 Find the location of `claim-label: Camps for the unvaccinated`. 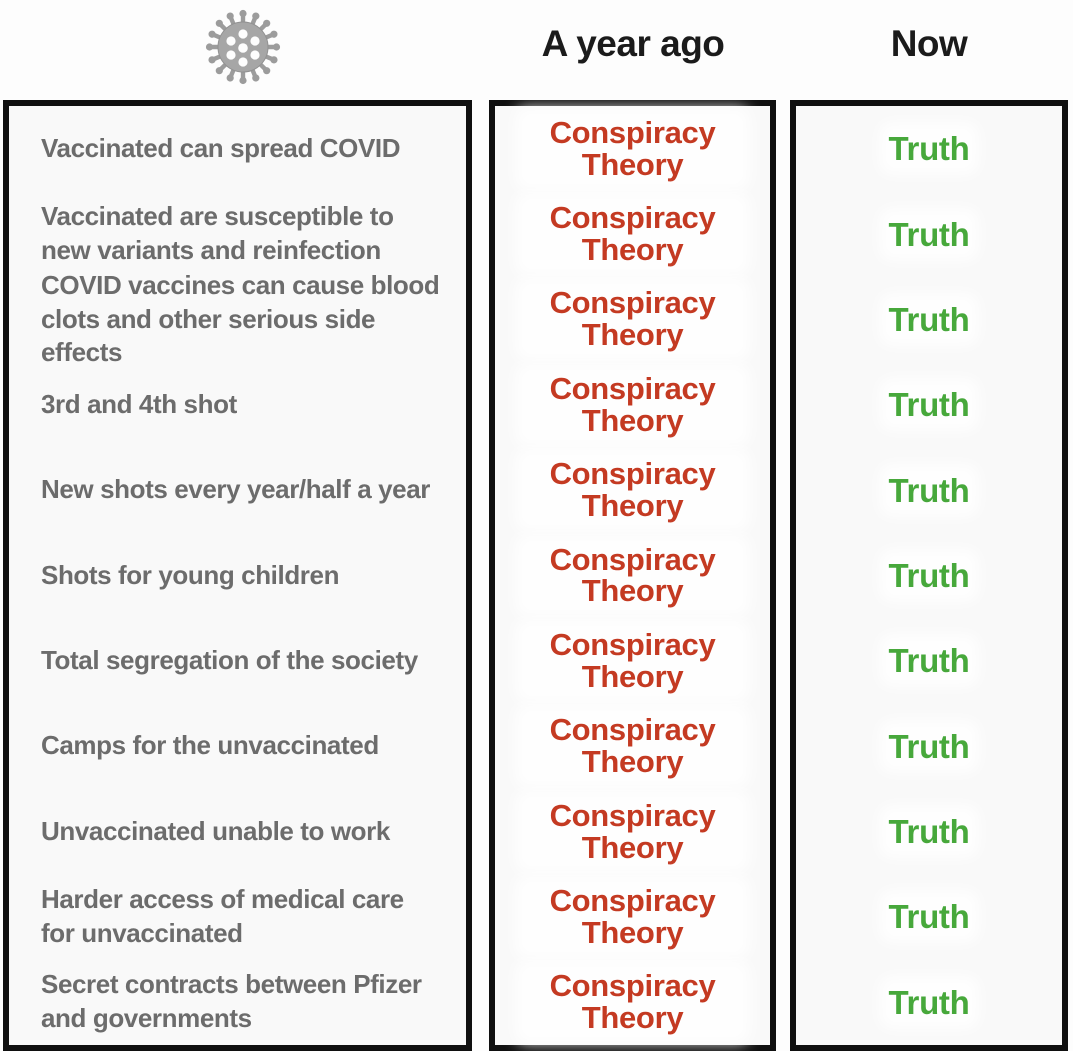

claim-label: Camps for the unvaccinated is located at coordinates (210, 745).